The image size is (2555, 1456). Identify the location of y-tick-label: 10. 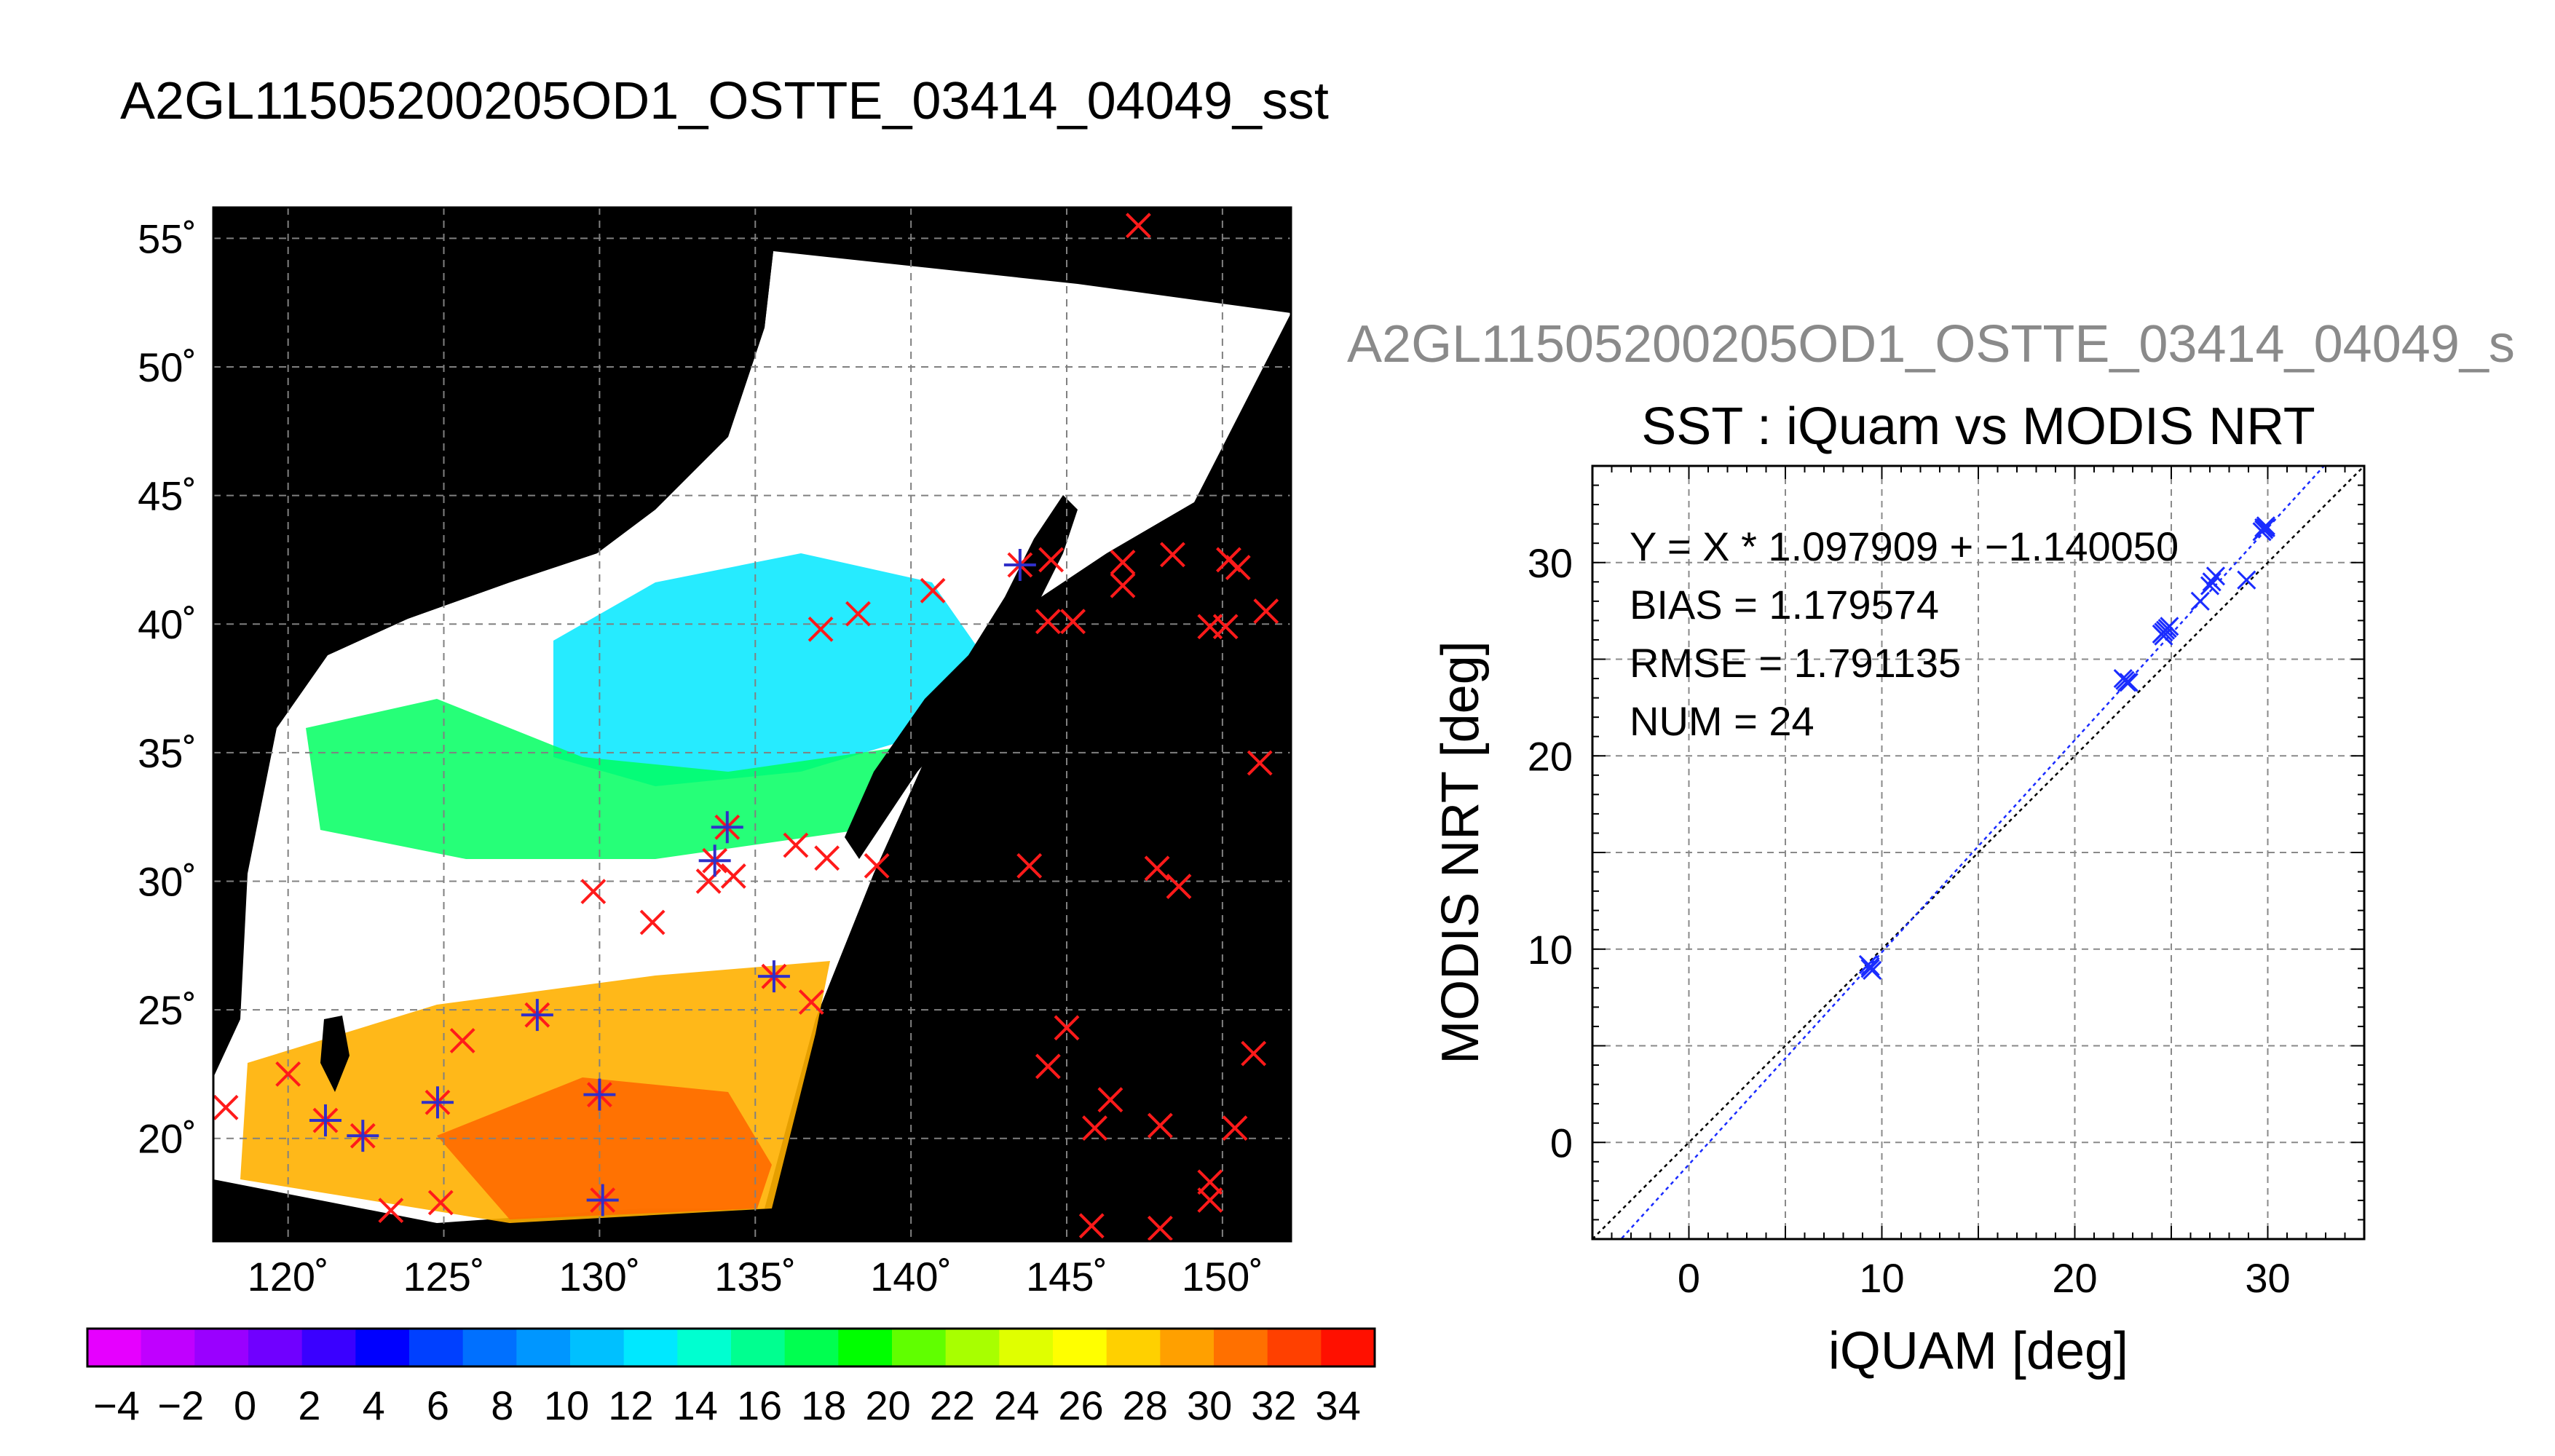
(1550, 950).